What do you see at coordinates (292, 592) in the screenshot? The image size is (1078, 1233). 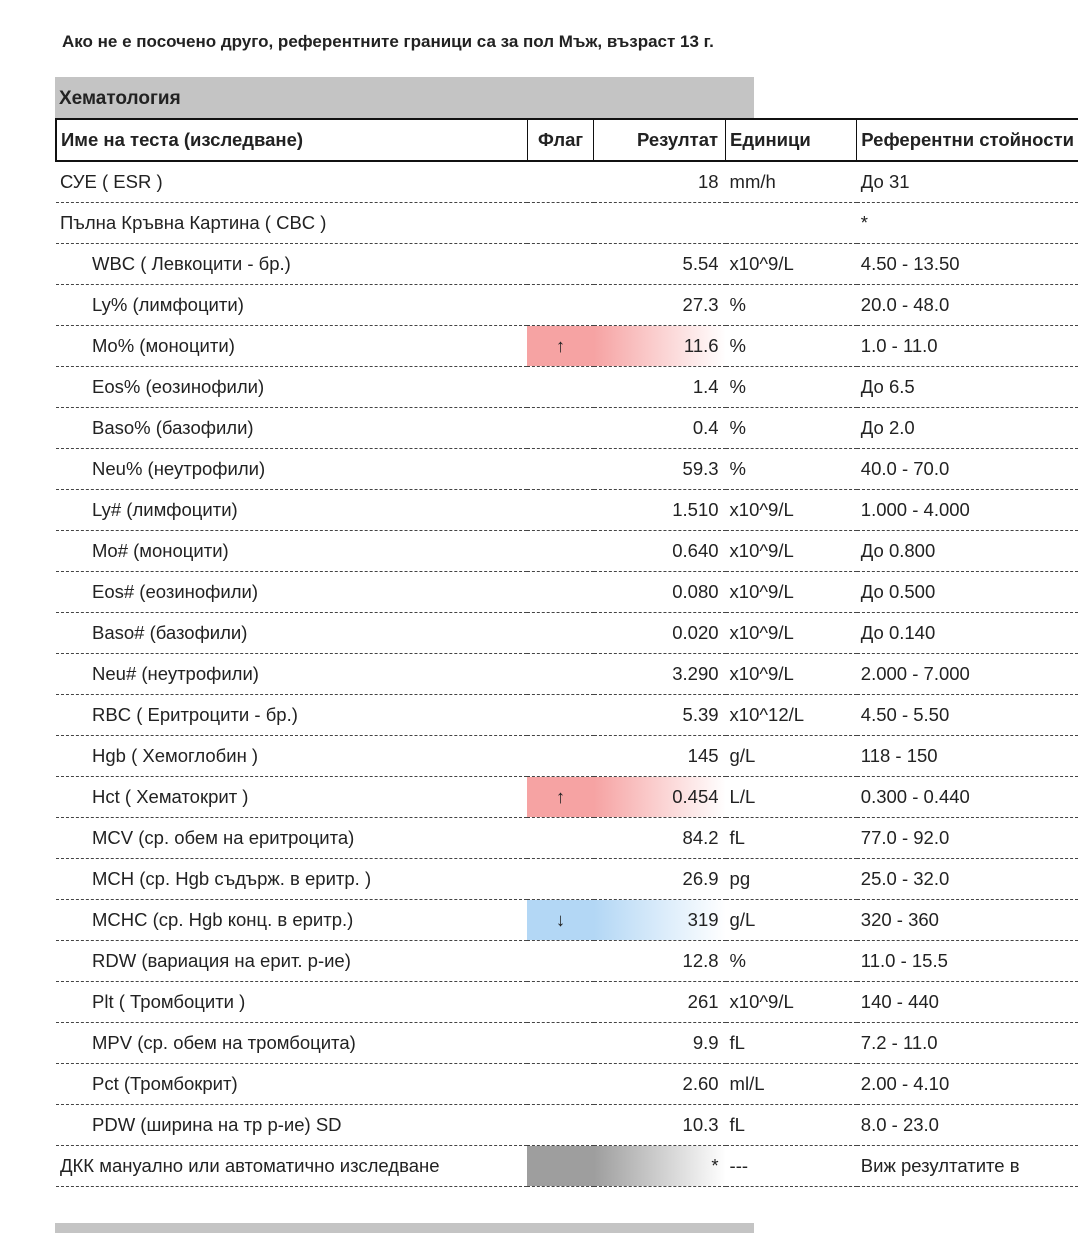 I see `test-name: Eos# (еозинофили)` at bounding box center [292, 592].